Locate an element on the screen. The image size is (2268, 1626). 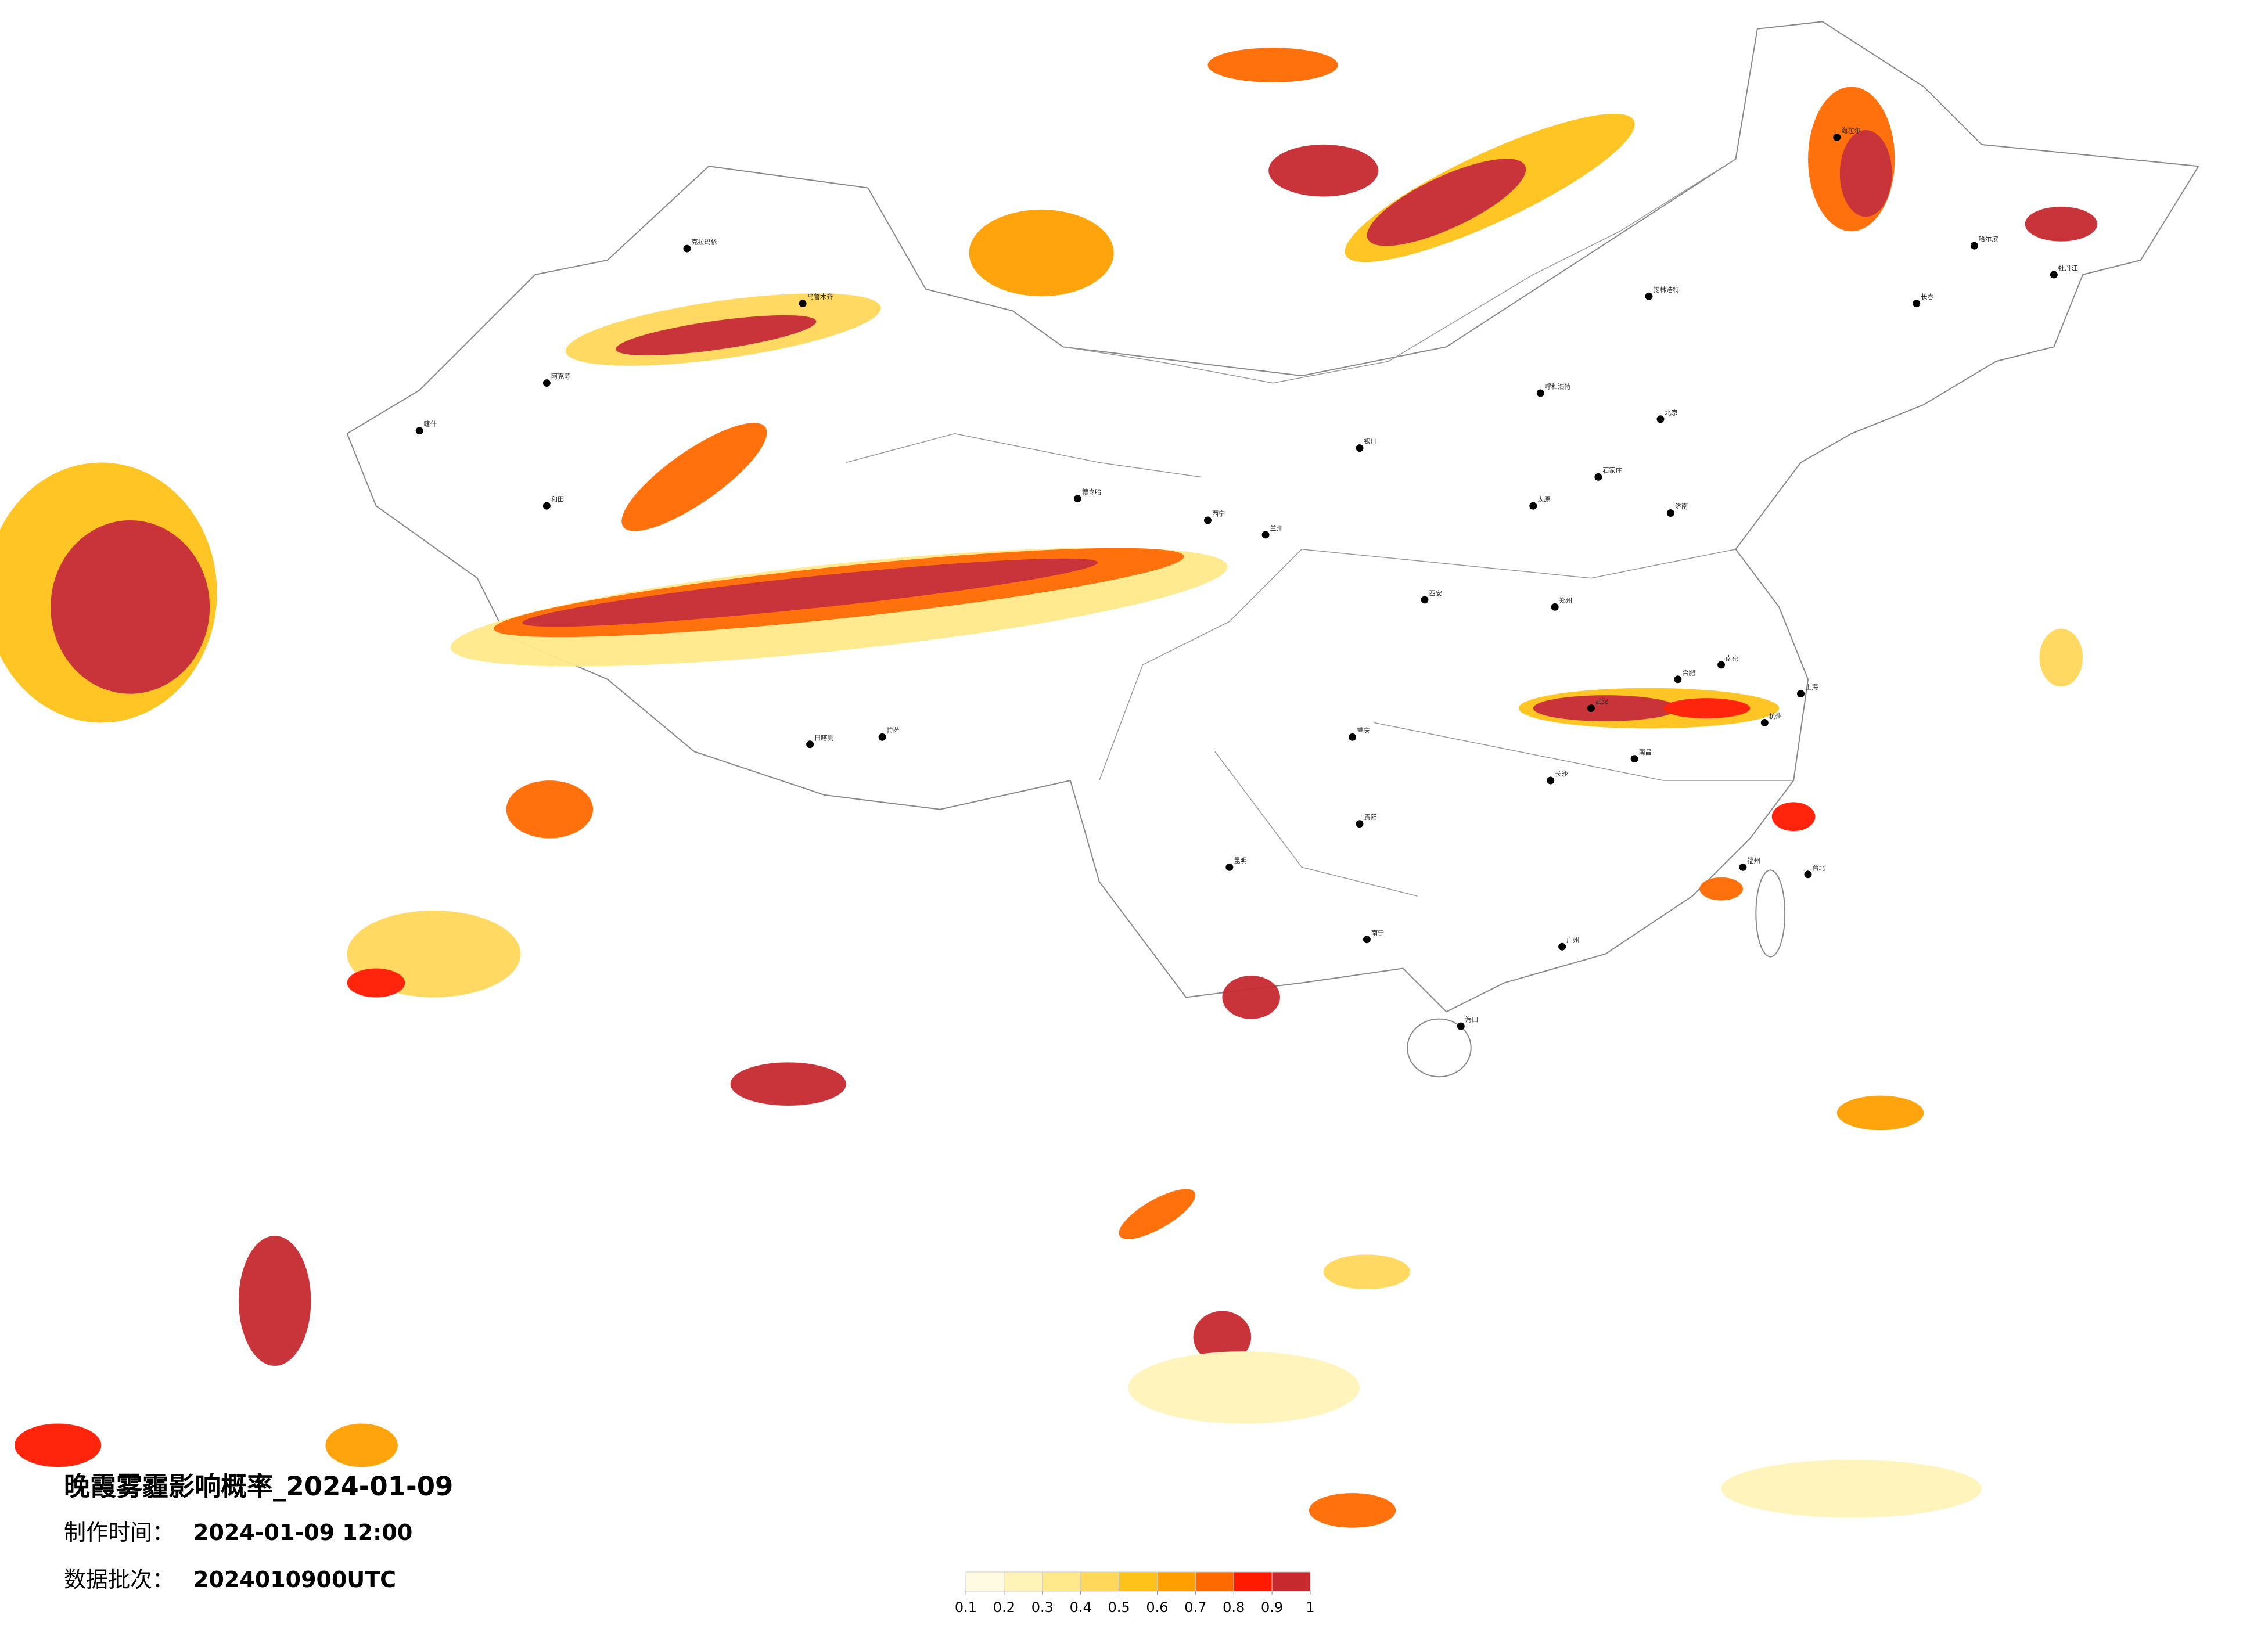
city-label: 西安 is located at coordinates (1435, 593).